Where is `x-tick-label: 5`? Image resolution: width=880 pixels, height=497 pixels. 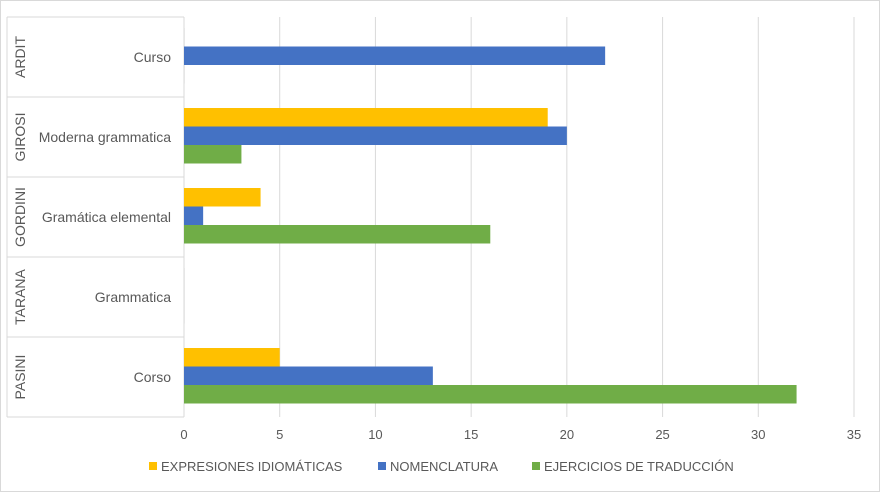 x-tick-label: 5 is located at coordinates (279, 434).